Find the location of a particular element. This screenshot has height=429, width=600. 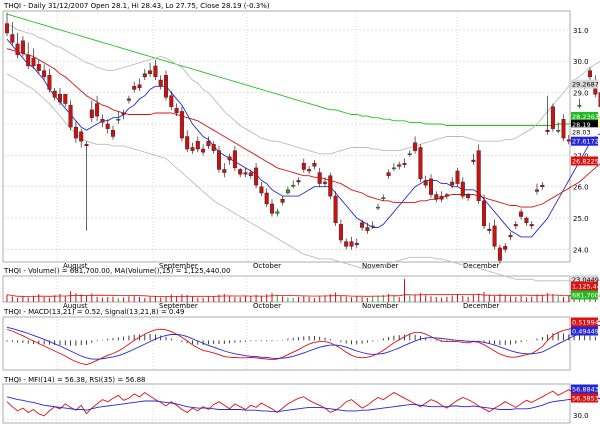

volume-panel-frame is located at coordinates (286, 289).